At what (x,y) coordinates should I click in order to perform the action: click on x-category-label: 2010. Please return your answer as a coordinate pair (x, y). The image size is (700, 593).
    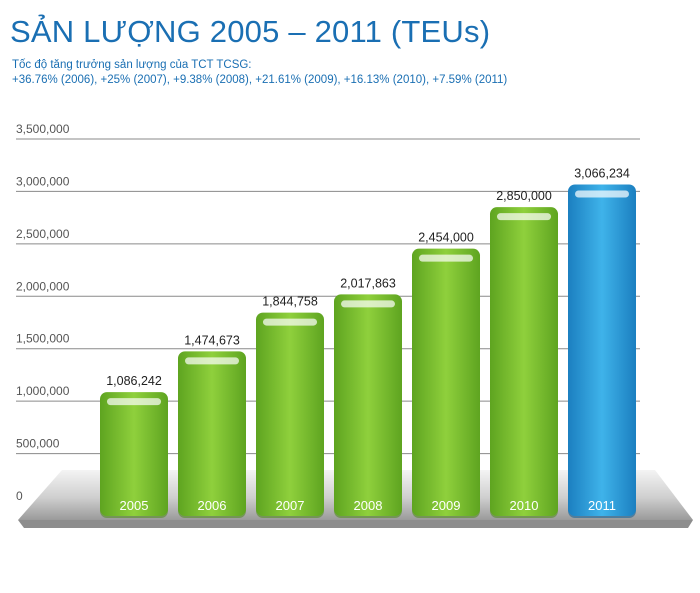
    Looking at the image, I should click on (524, 505).